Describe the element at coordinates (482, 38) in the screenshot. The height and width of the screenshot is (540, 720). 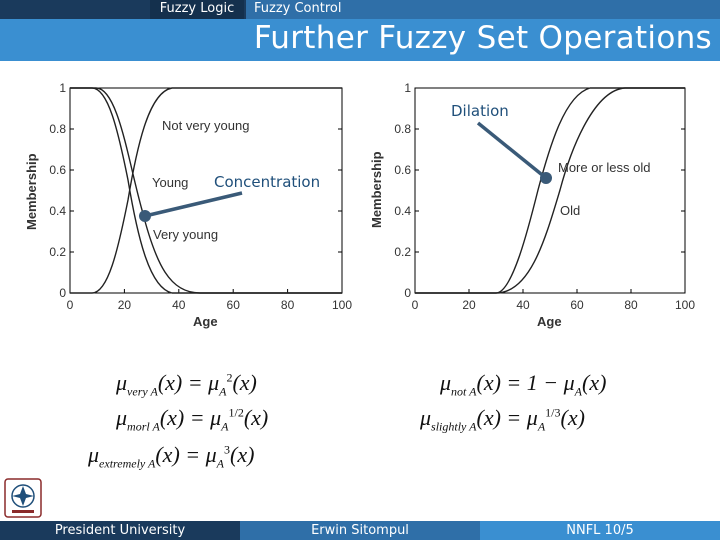
I see `slide-title: Further Fuzzy Set Operations` at that location.